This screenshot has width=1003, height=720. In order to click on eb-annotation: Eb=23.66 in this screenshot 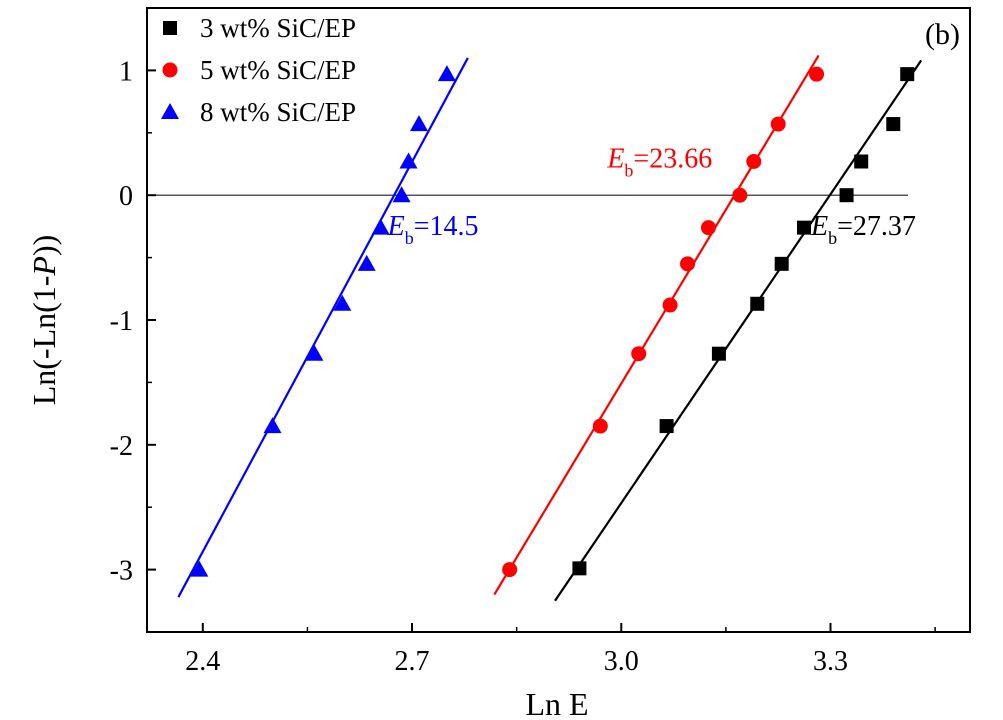, I will do `click(659, 162)`.